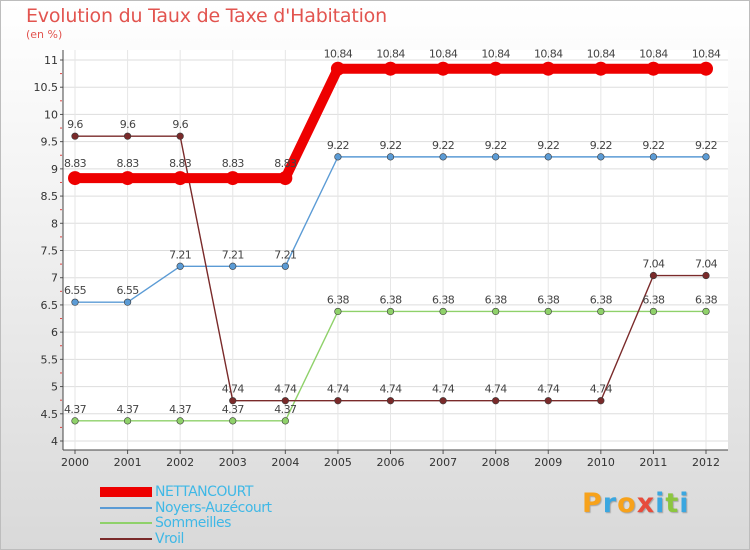  What do you see at coordinates (50, 142) in the screenshot?
I see `y-tick-label: 9.5` at bounding box center [50, 142].